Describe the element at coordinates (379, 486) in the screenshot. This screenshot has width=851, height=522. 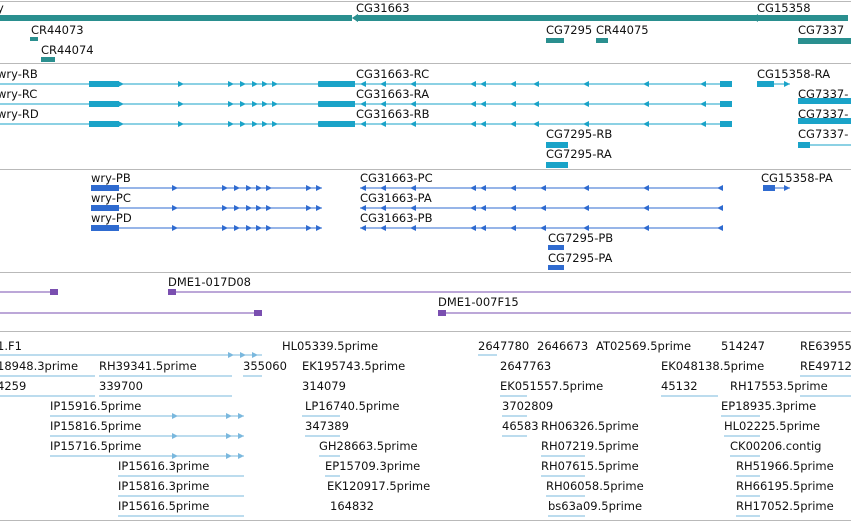
I see `est-label: EK120917.5prime` at that location.